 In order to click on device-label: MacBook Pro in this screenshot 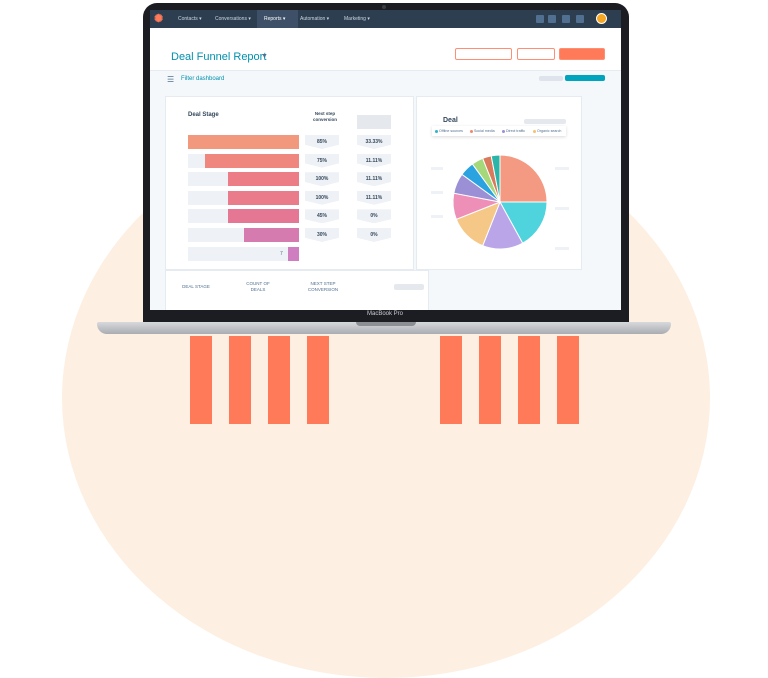, I will do `click(384, 314)`.